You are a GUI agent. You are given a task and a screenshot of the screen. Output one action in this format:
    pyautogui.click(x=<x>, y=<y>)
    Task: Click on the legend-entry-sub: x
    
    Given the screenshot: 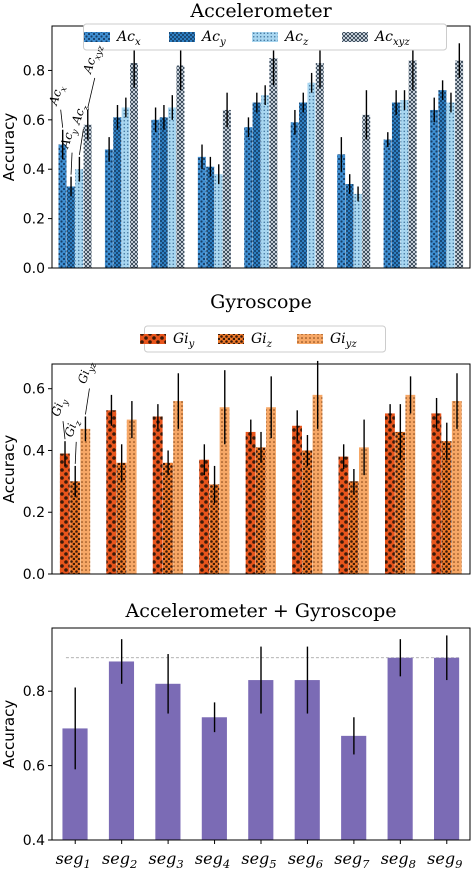 What is the action you would take?
    pyautogui.click(x=138, y=42)
    